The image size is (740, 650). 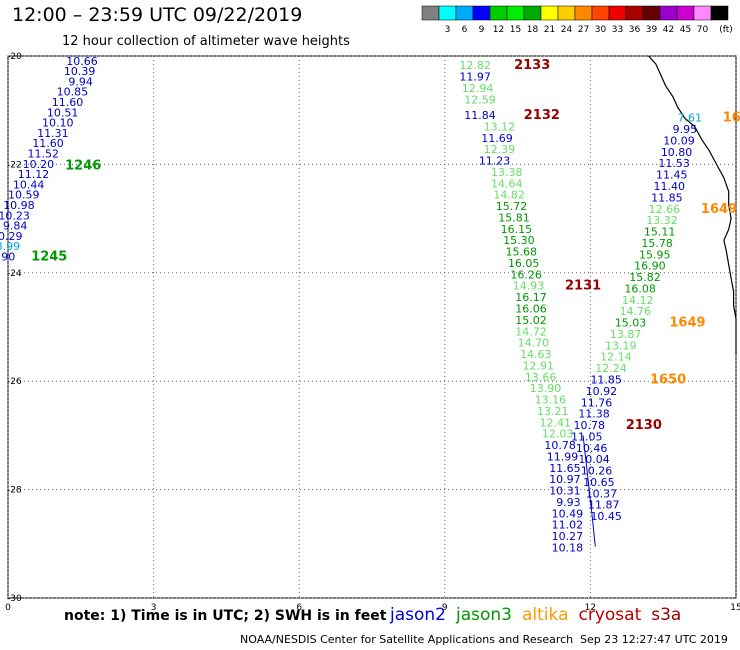 I want to click on wave-height-label: 13.21, so click(x=553, y=411).